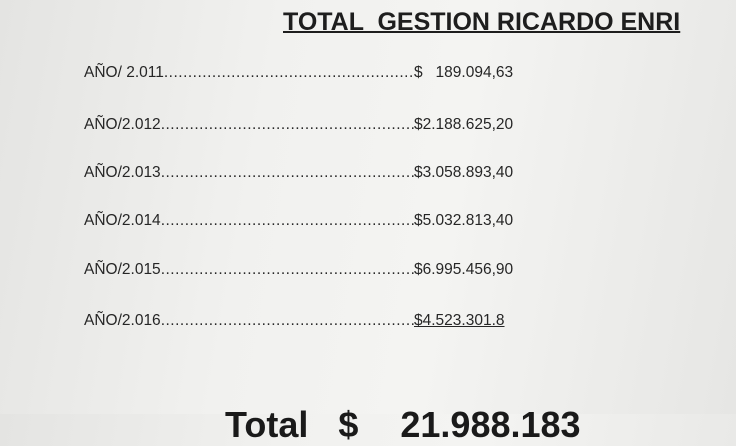 This screenshot has height=446, width=736. What do you see at coordinates (122, 269) in the screenshot?
I see `year-label: AÑO/2.015` at bounding box center [122, 269].